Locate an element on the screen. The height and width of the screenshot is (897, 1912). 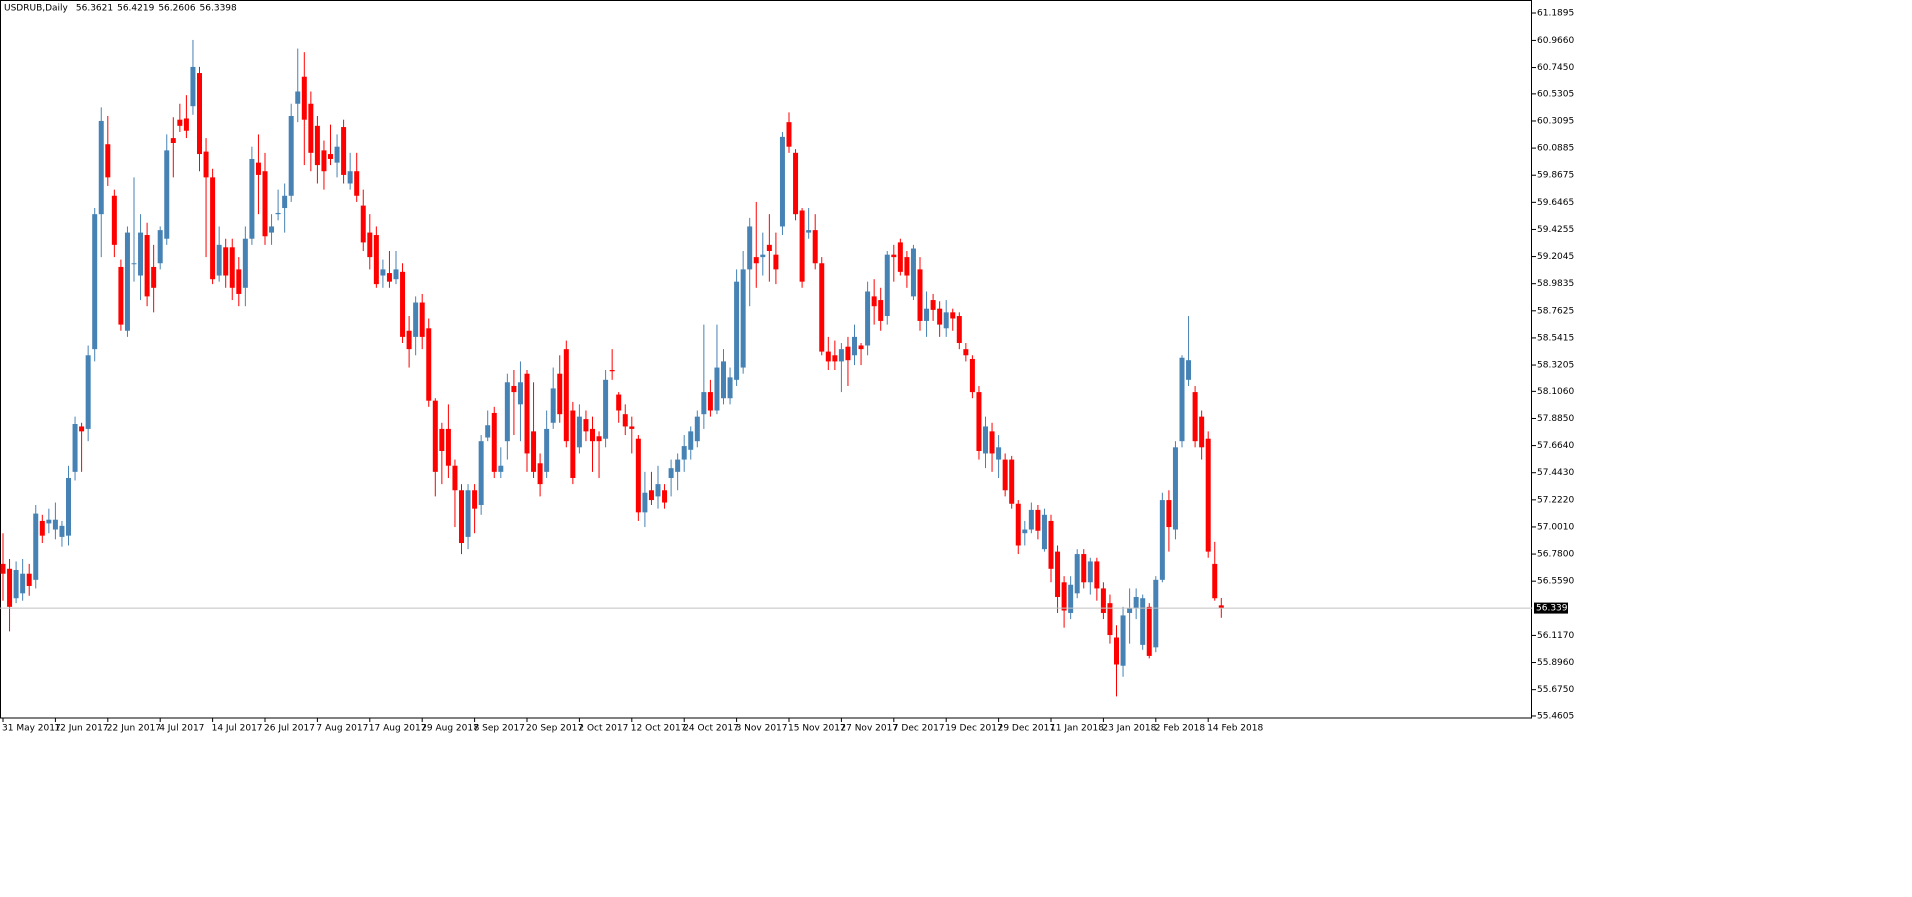
header-low: 56.2606 is located at coordinates (176, 9).